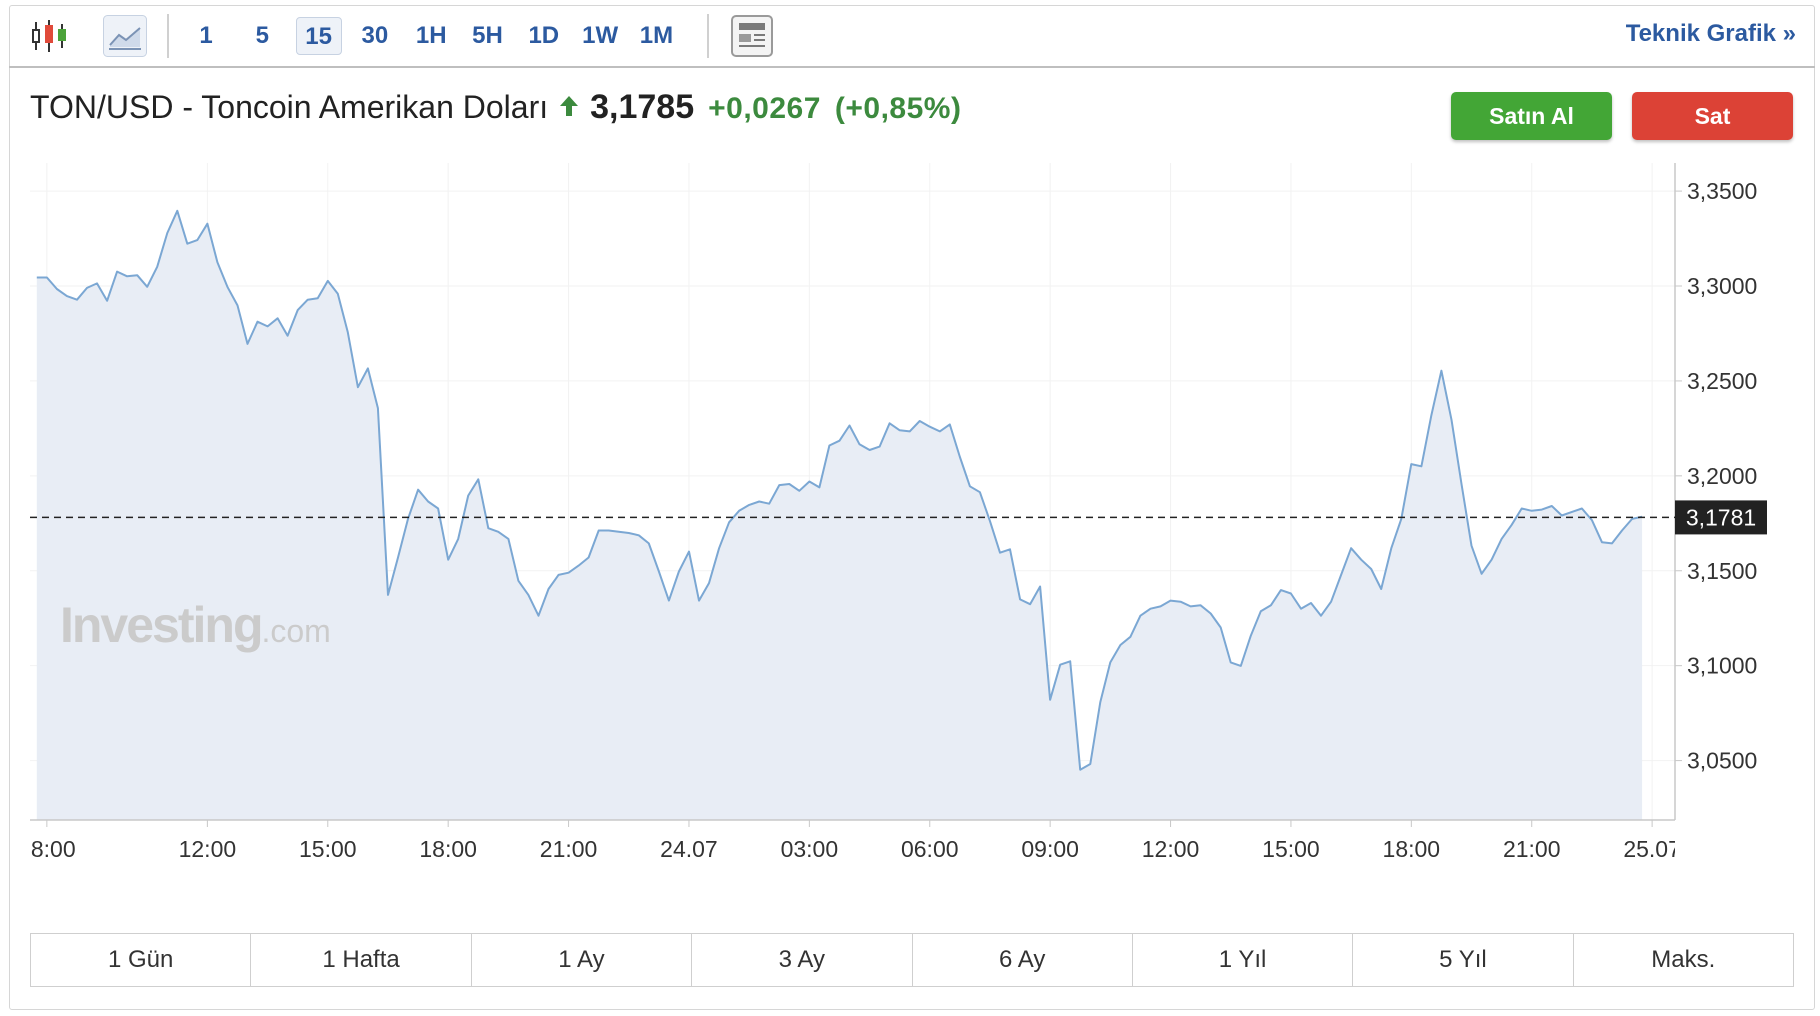 The image size is (1820, 1016). I want to click on last-price: 3,1785, so click(642, 107).